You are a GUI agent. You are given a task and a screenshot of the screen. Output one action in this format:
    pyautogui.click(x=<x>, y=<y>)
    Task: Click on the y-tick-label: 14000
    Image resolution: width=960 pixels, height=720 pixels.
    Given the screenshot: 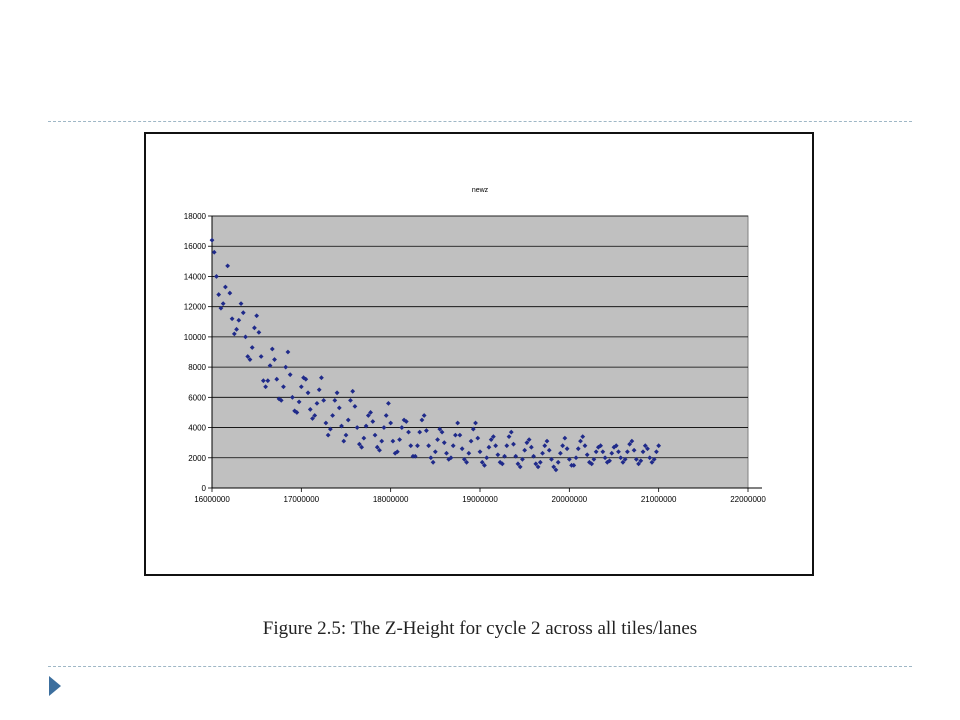 What is the action you would take?
    pyautogui.click(x=195, y=276)
    